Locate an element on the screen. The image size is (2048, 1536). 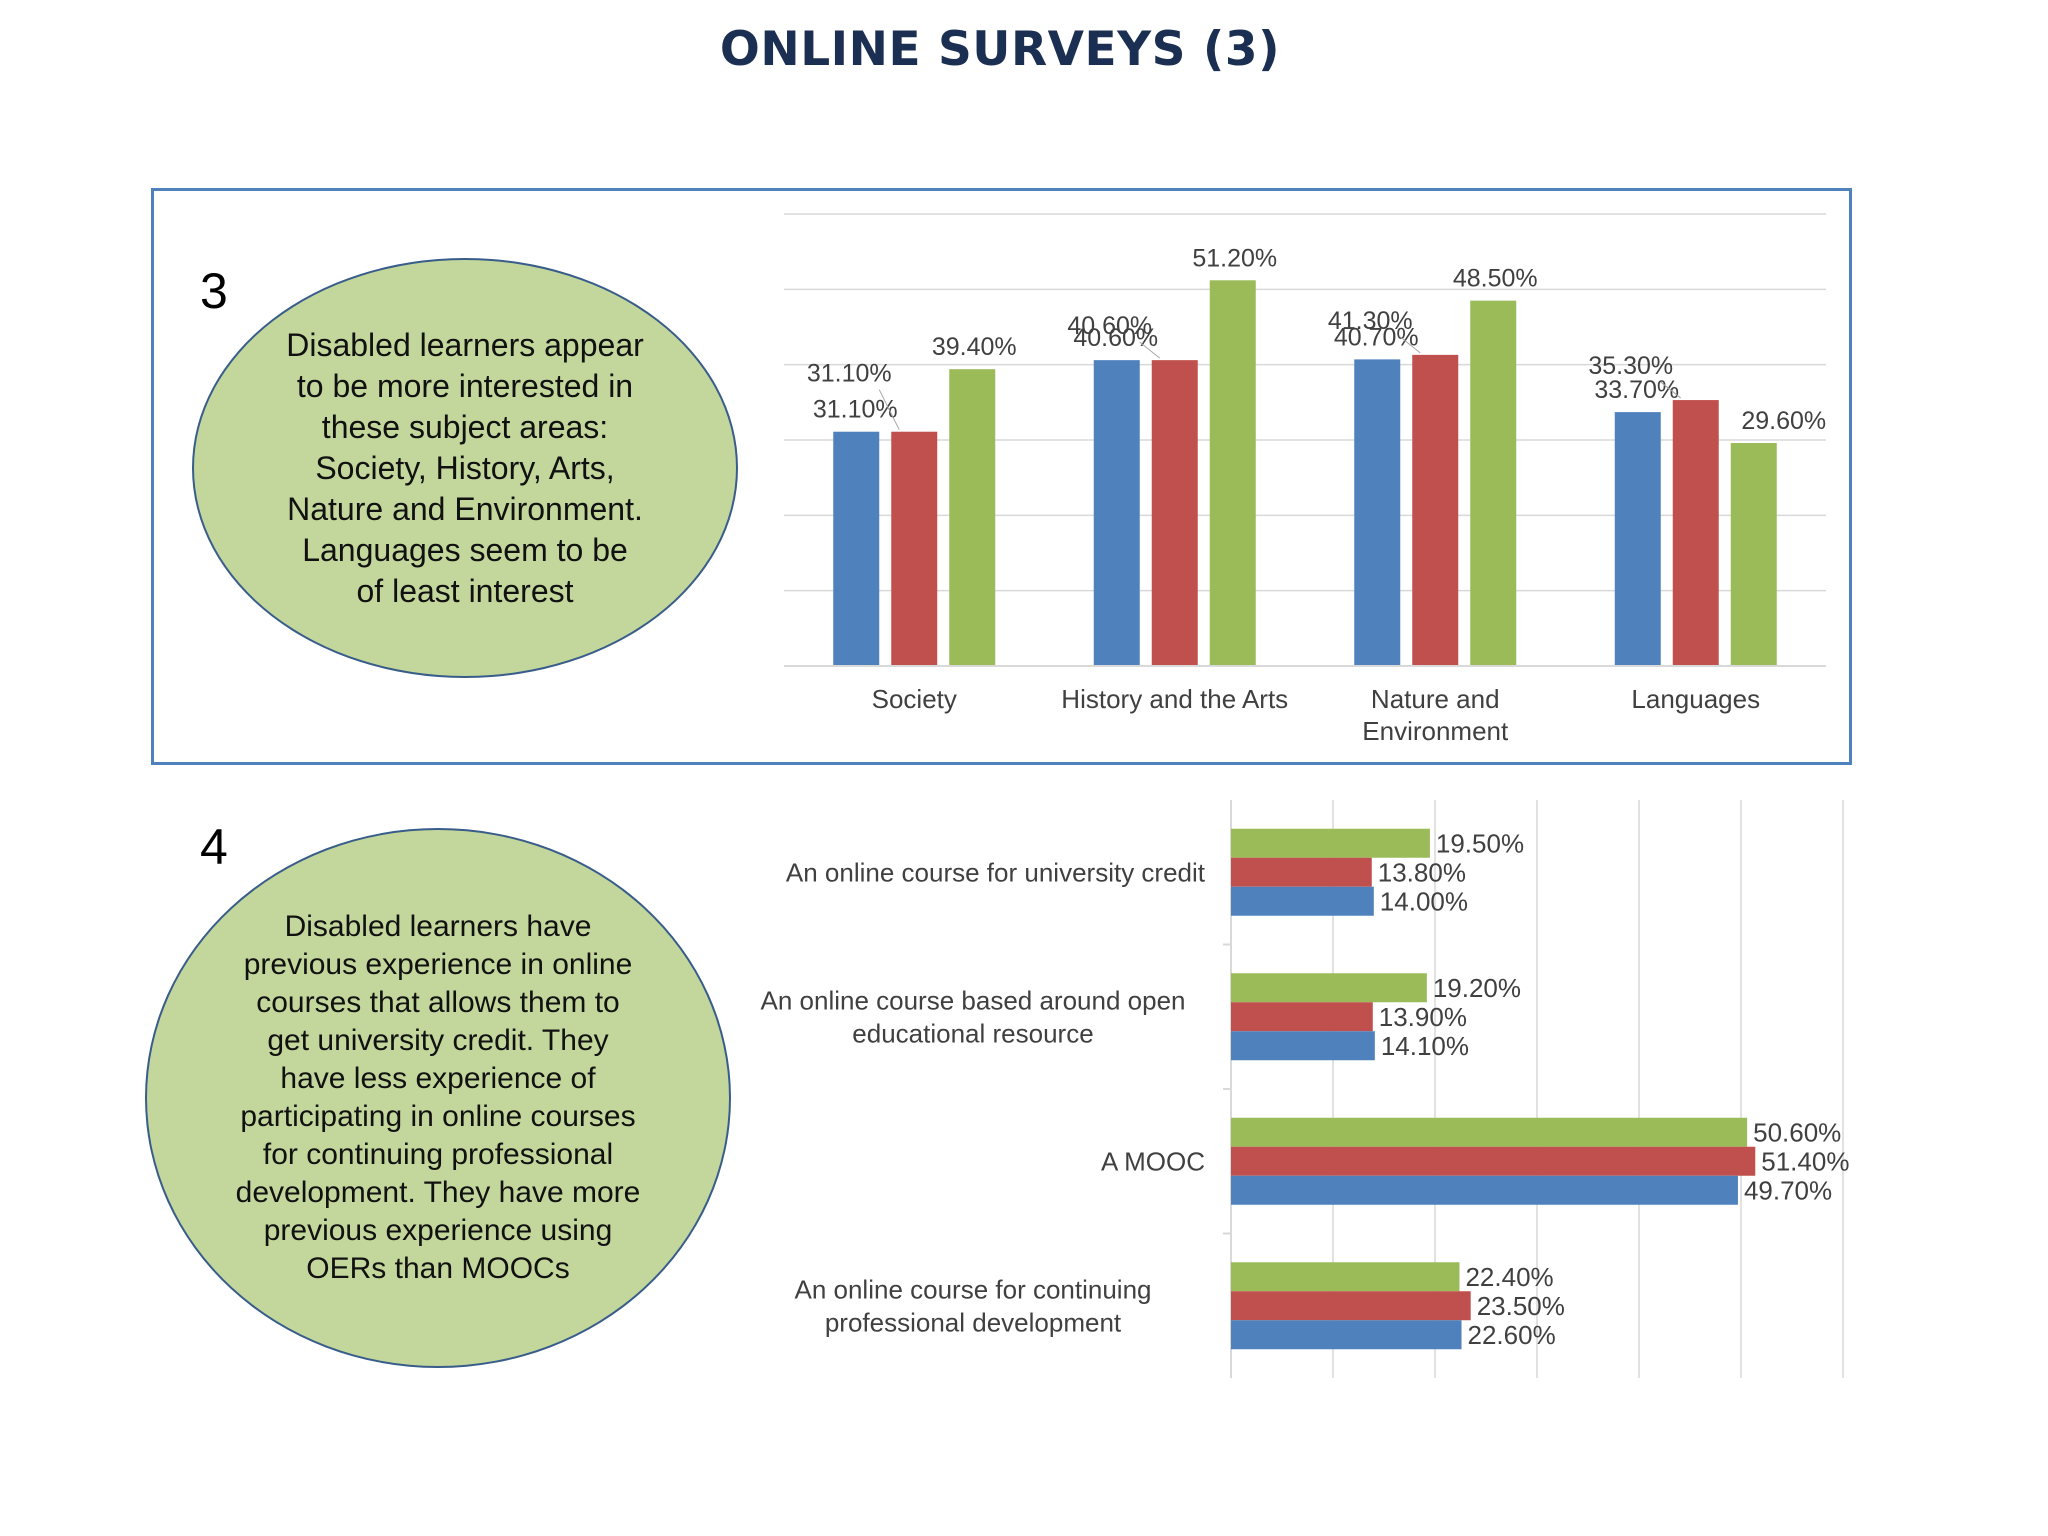
category-label: Society is located at coordinates (914, 699).